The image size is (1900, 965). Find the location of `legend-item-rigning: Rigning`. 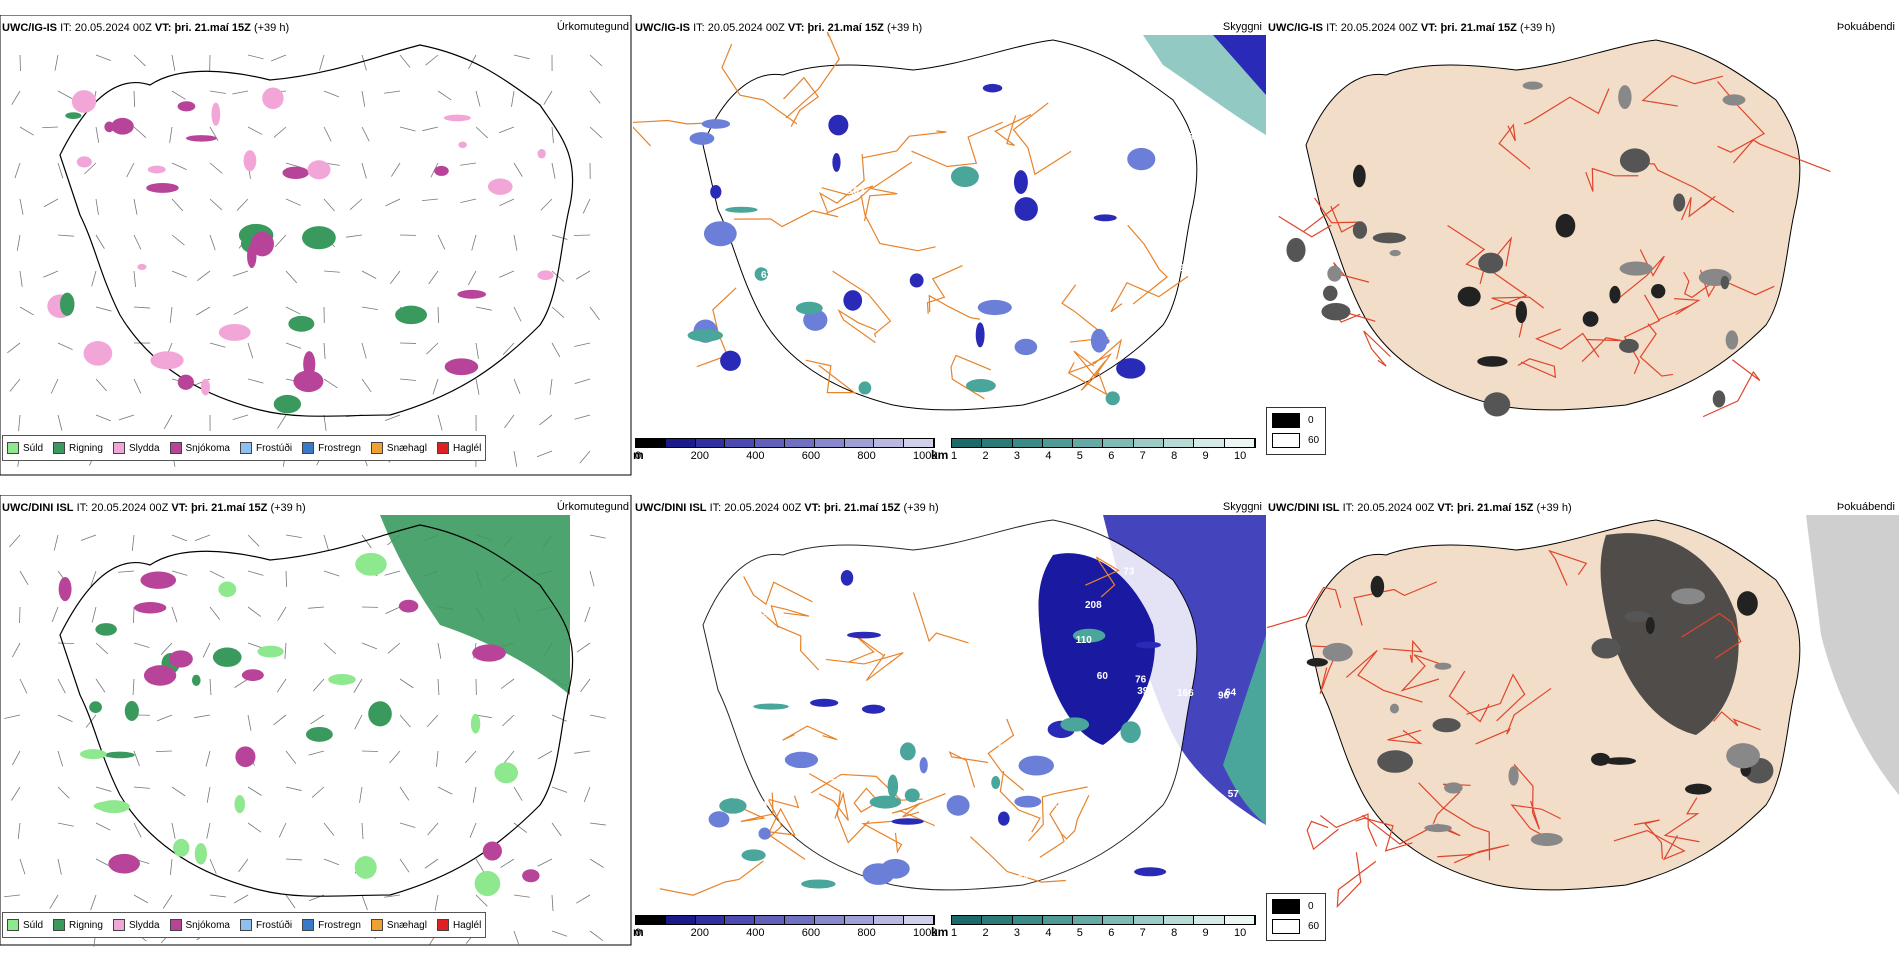

legend-item-rigning: Rigning is located at coordinates (78, 448).